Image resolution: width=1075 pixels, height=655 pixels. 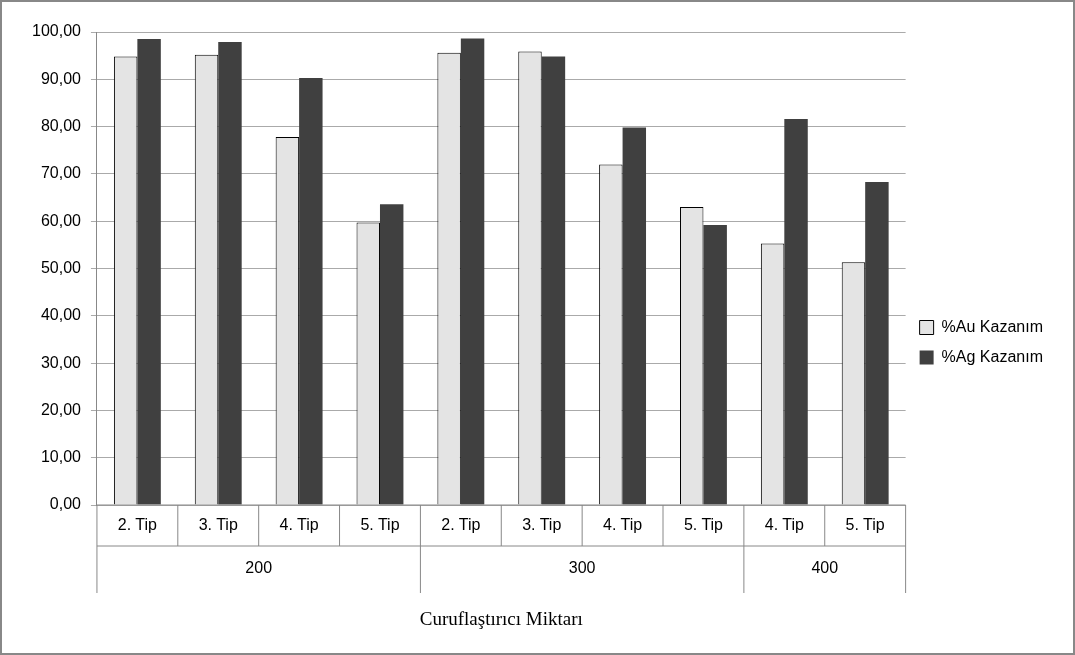 What do you see at coordinates (61, 362) in the screenshot?
I see `y-tick-label: 30,00` at bounding box center [61, 362].